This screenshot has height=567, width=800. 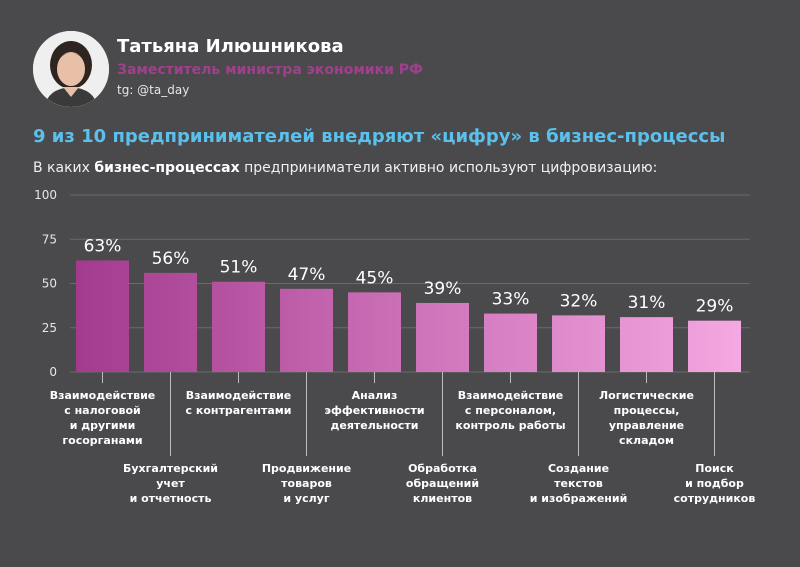 What do you see at coordinates (230, 46) in the screenshot?
I see `author-name: Татьяна Илюшникова` at bounding box center [230, 46].